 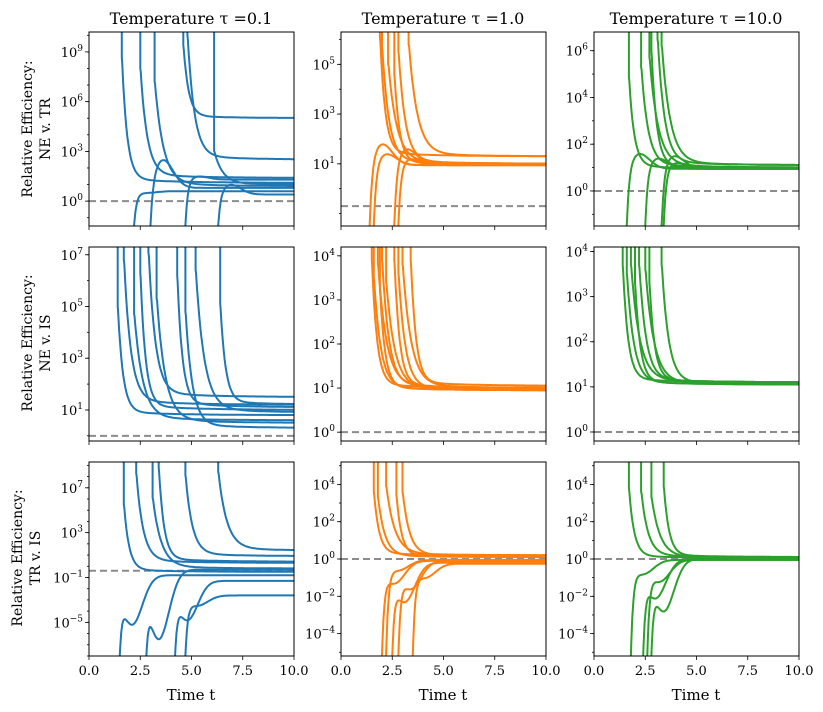 I want to click on y-tick-label: 10⁻⁵, so click(x=68, y=622).